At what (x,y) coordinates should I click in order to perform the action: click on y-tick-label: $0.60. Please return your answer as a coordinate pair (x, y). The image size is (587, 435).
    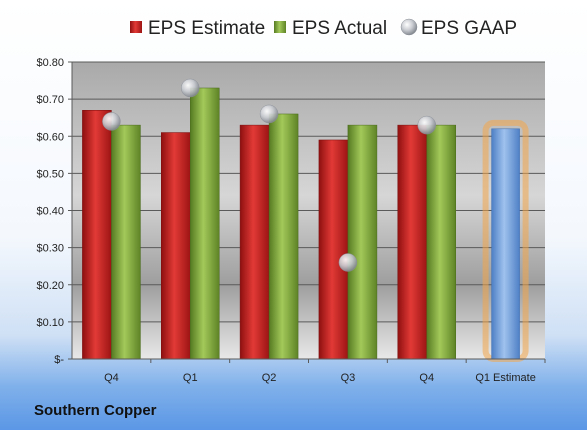
    Looking at the image, I should click on (50, 137).